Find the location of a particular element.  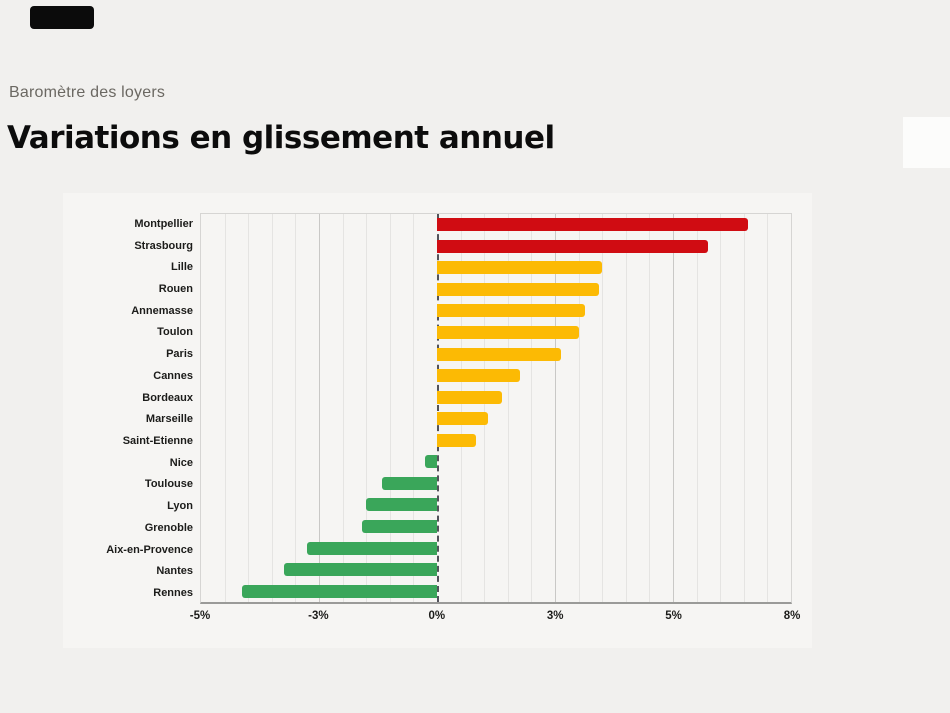

y-axis-label: Paris is located at coordinates (179, 354).